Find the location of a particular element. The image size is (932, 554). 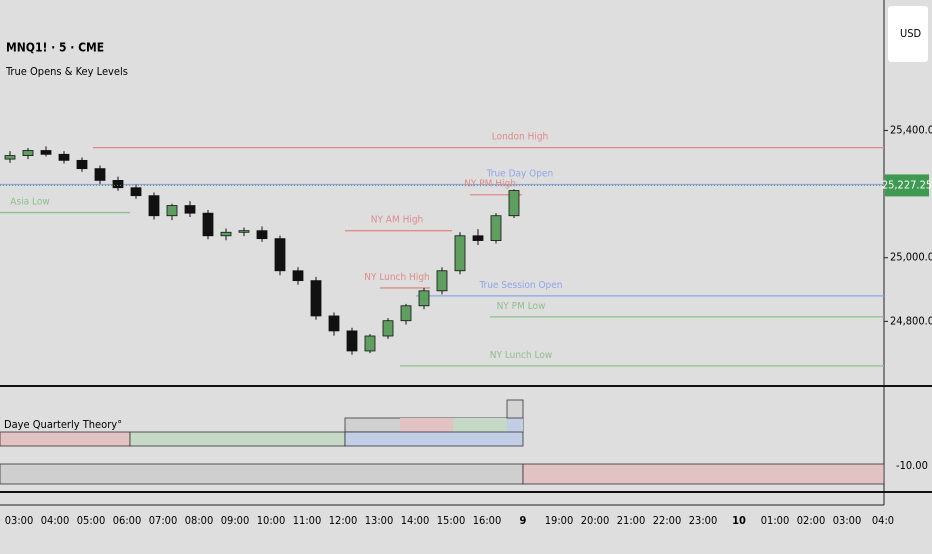

x-tick-label: 12:00 is located at coordinates (343, 520).